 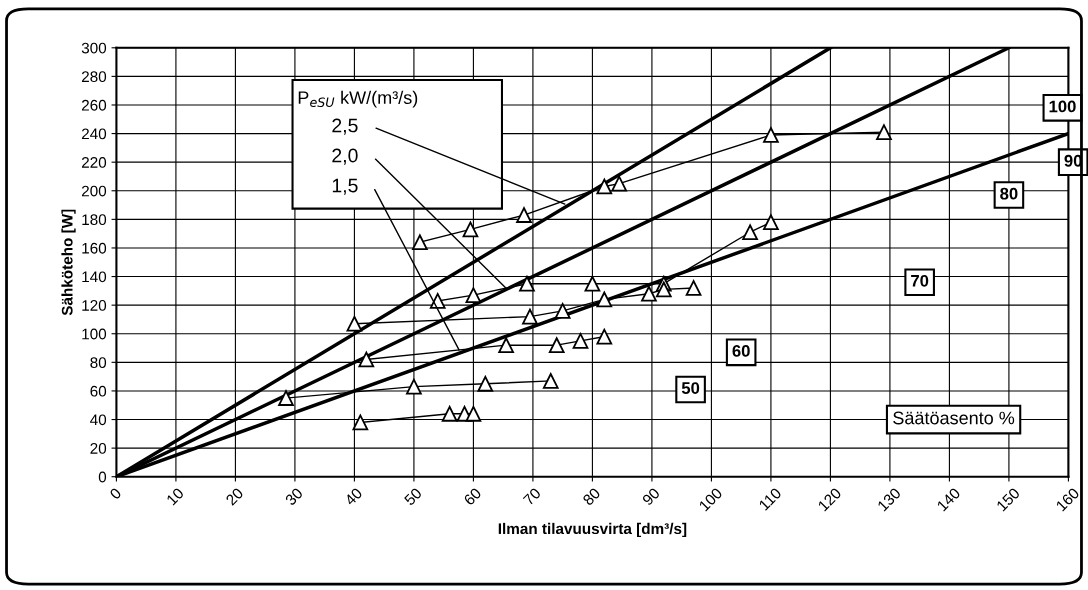 What do you see at coordinates (175, 496) in the screenshot?
I see `x-tick-label: 10` at bounding box center [175, 496].